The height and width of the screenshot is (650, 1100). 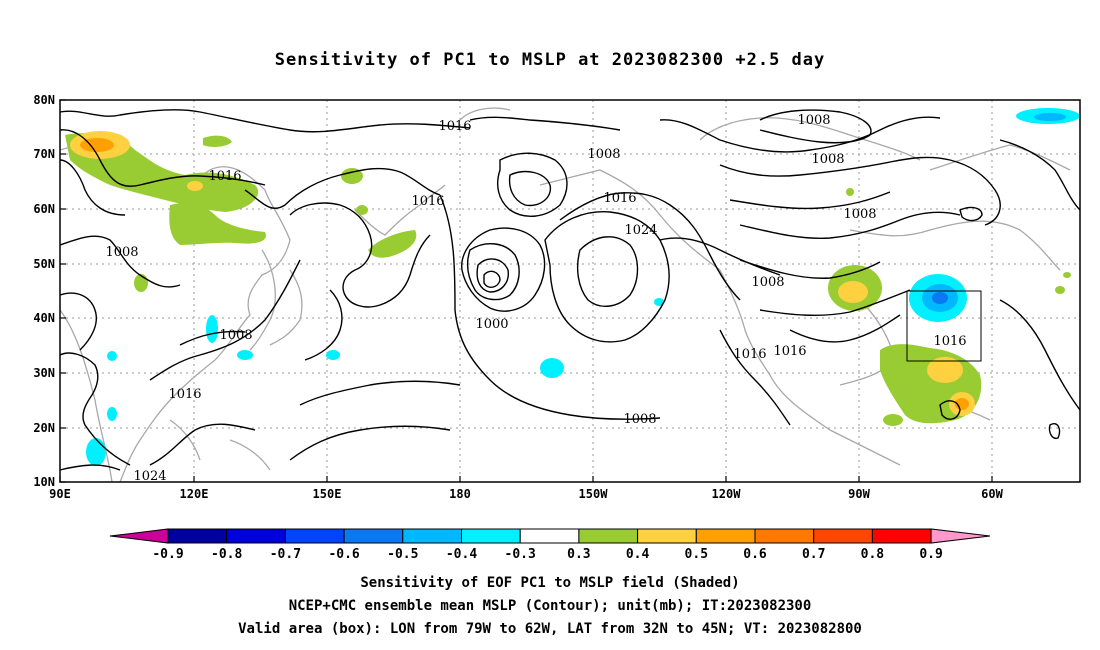 What do you see at coordinates (491, 324) in the screenshot?
I see `contour-label: 1000` at bounding box center [491, 324].